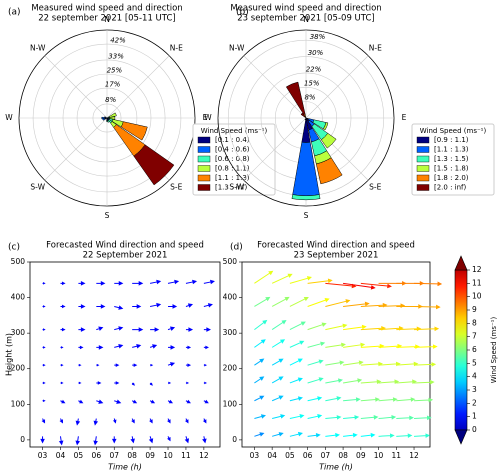  What do you see at coordinates (176, 186) in the screenshot?
I see `direction-label: S-E` at bounding box center [176, 186].